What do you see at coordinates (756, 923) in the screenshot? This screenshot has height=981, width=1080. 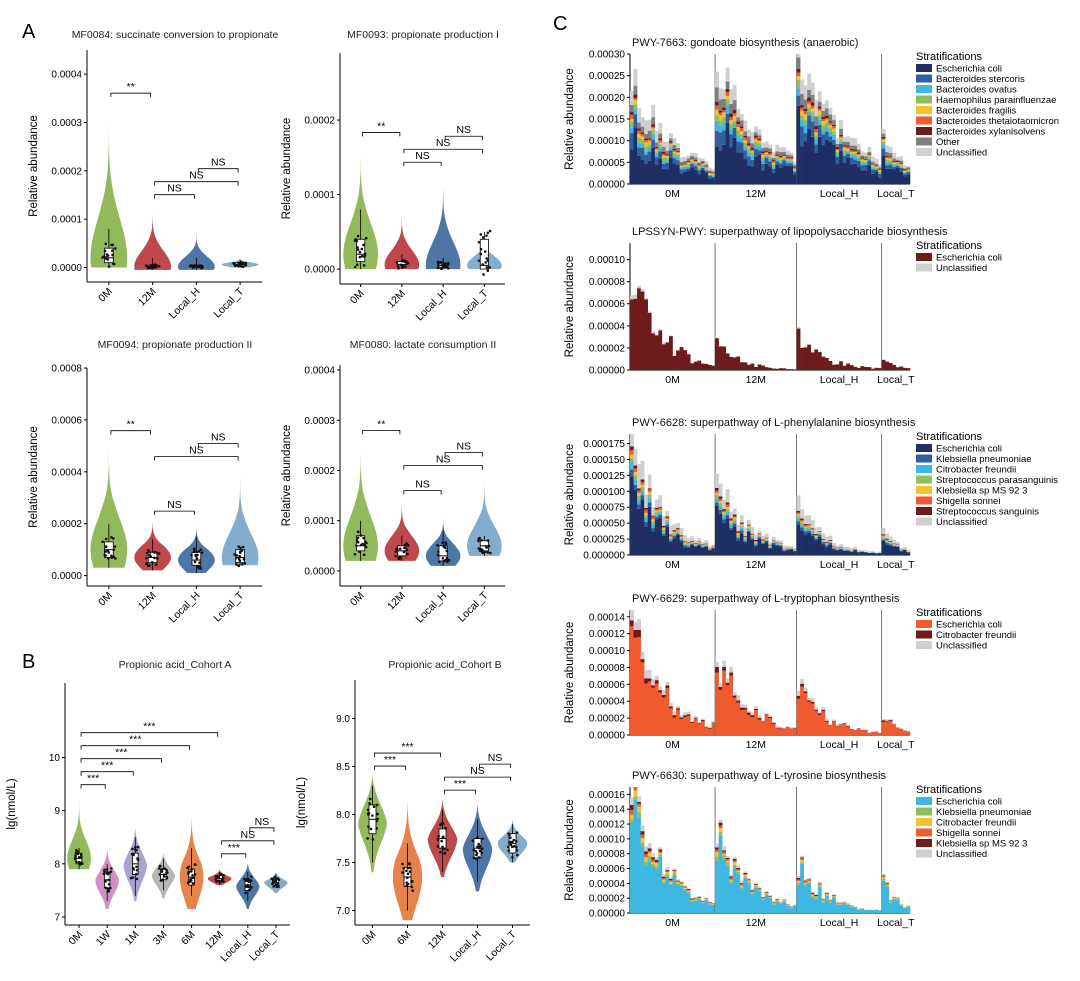 I see `group-label: 12M` at bounding box center [756, 923].